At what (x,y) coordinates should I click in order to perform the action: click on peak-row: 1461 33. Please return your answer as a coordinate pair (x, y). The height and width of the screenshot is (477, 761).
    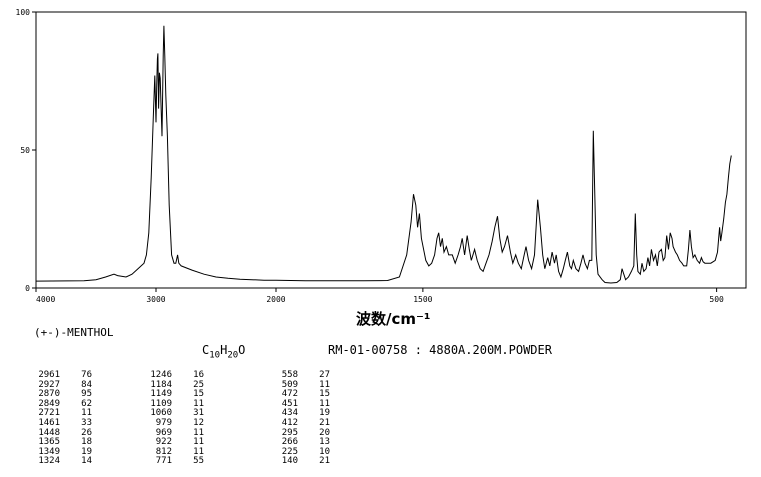
    Looking at the image, I should click on (56, 423).